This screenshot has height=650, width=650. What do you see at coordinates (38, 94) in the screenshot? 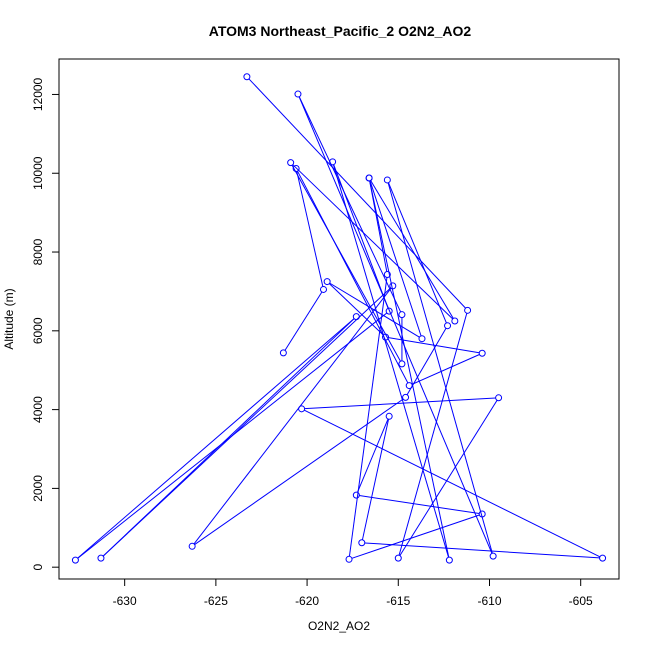
I see `y-tick-label: 12000` at bounding box center [38, 94].